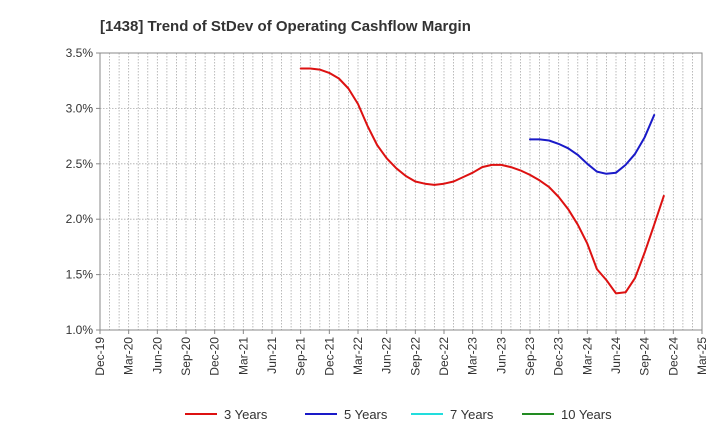  What do you see at coordinates (559, 356) in the screenshot?
I see `x-tick-label: Dec-23` at bounding box center [559, 356].